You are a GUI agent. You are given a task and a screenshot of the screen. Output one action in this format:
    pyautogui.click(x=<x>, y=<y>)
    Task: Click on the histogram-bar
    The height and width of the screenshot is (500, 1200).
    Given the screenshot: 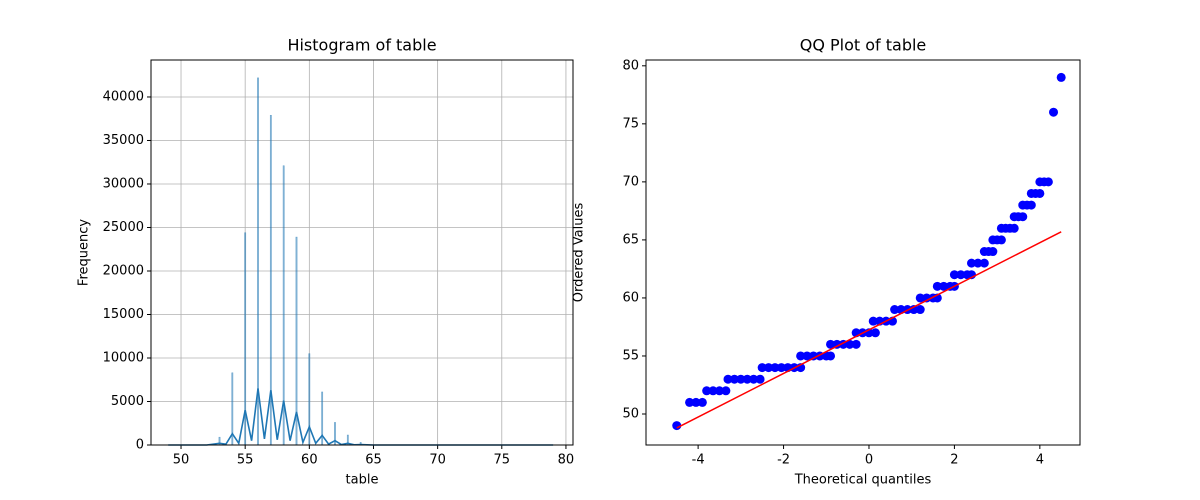 What is the action you would take?
    pyautogui.click(x=309, y=399)
    